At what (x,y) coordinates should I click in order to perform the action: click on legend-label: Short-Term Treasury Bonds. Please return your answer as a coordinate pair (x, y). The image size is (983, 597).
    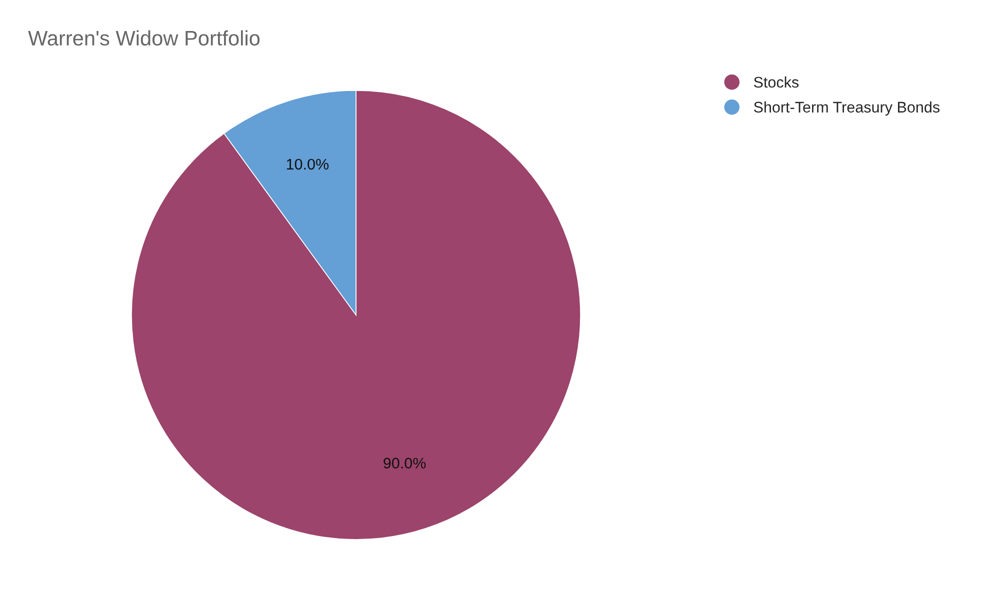
    Looking at the image, I should click on (847, 108).